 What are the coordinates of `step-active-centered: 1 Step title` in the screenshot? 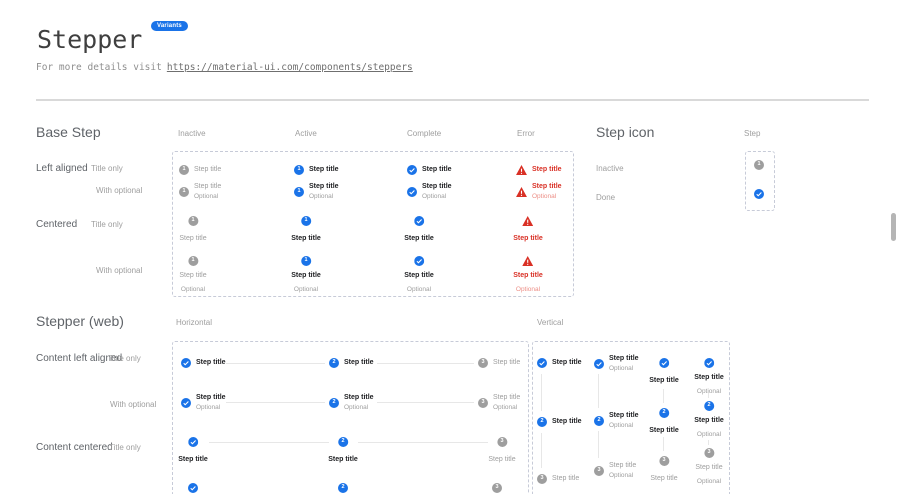 It's located at (306, 229).